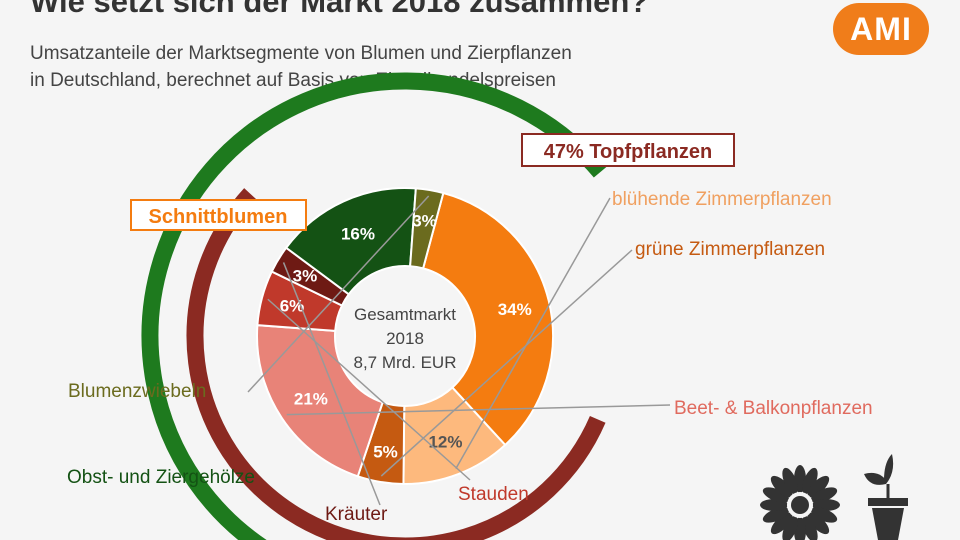 This screenshot has width=960, height=540. Describe the element at coordinates (292, 306) in the screenshot. I see `slice-label-stauden: 6%` at that location.